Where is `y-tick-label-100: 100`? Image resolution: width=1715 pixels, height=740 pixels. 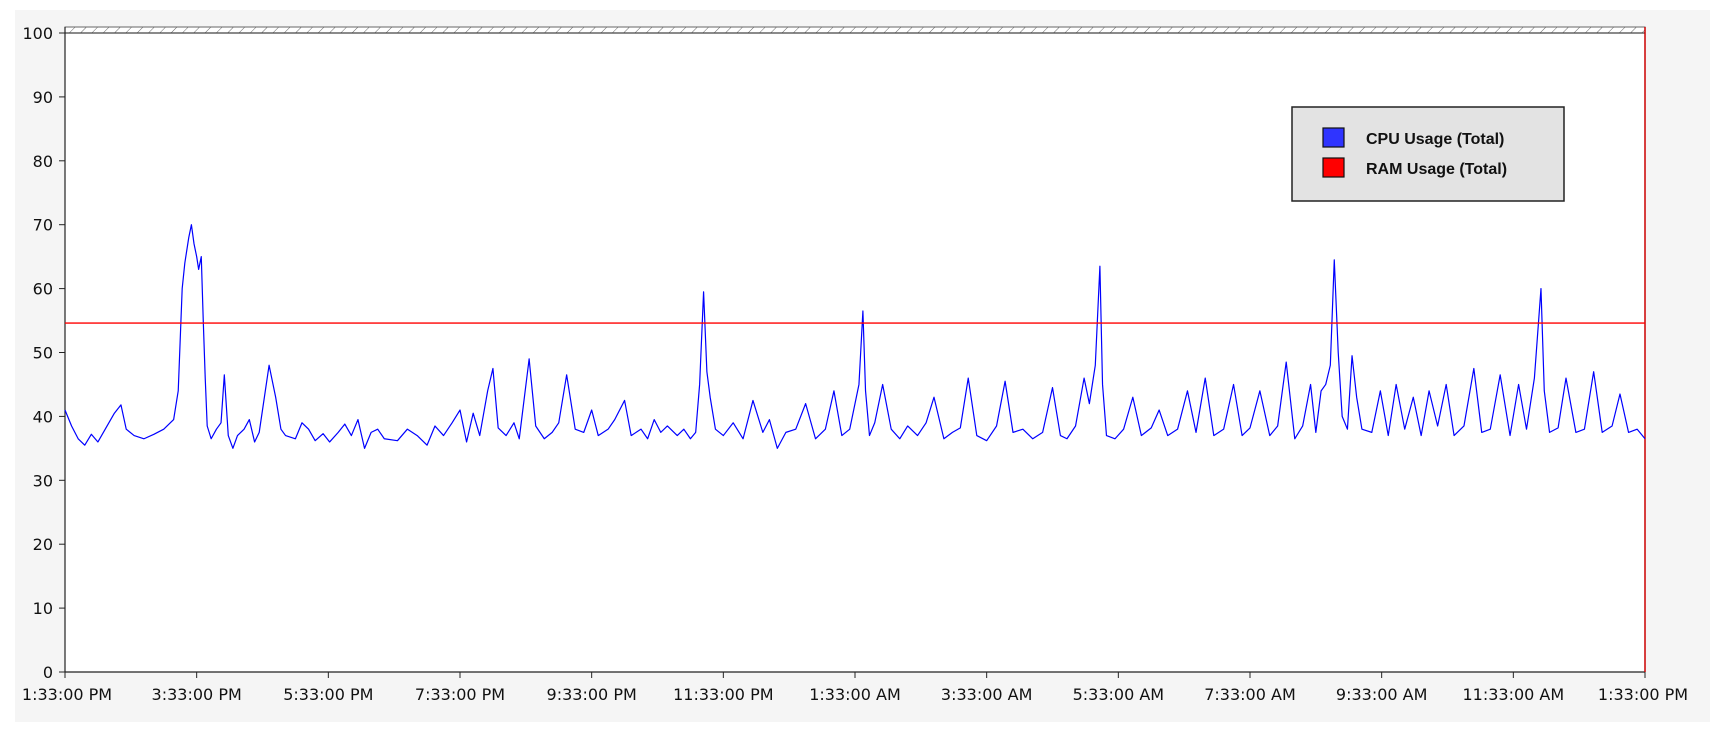 y-tick-label-100: 100 is located at coordinates (37, 33).